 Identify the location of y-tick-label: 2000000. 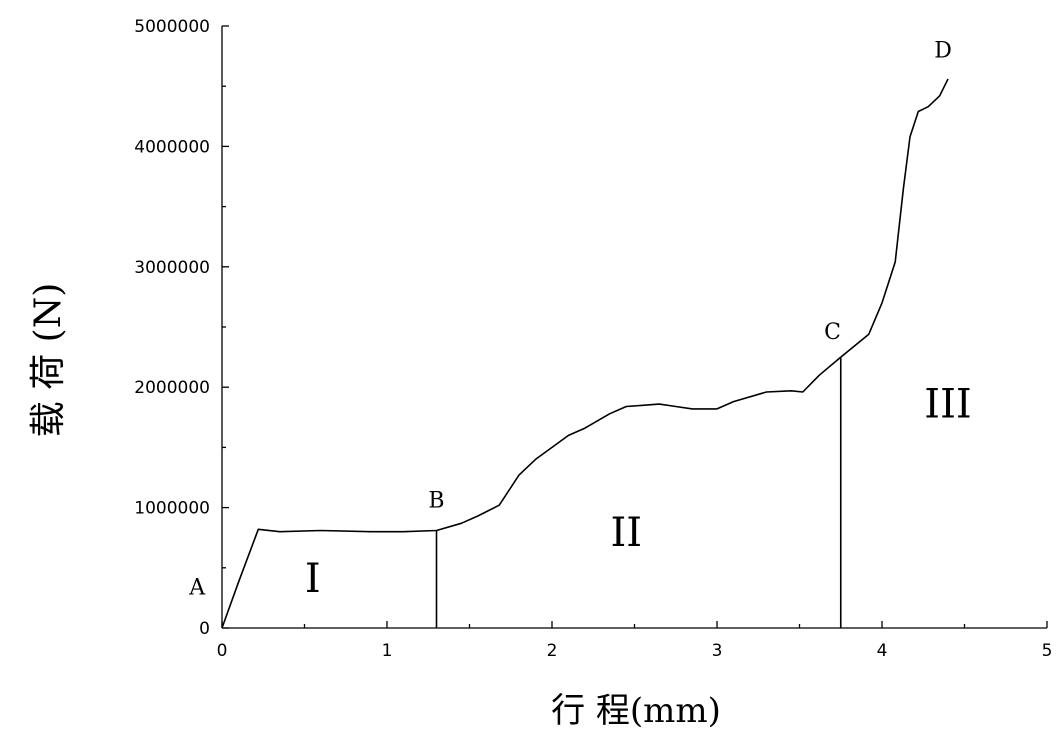
(172, 388).